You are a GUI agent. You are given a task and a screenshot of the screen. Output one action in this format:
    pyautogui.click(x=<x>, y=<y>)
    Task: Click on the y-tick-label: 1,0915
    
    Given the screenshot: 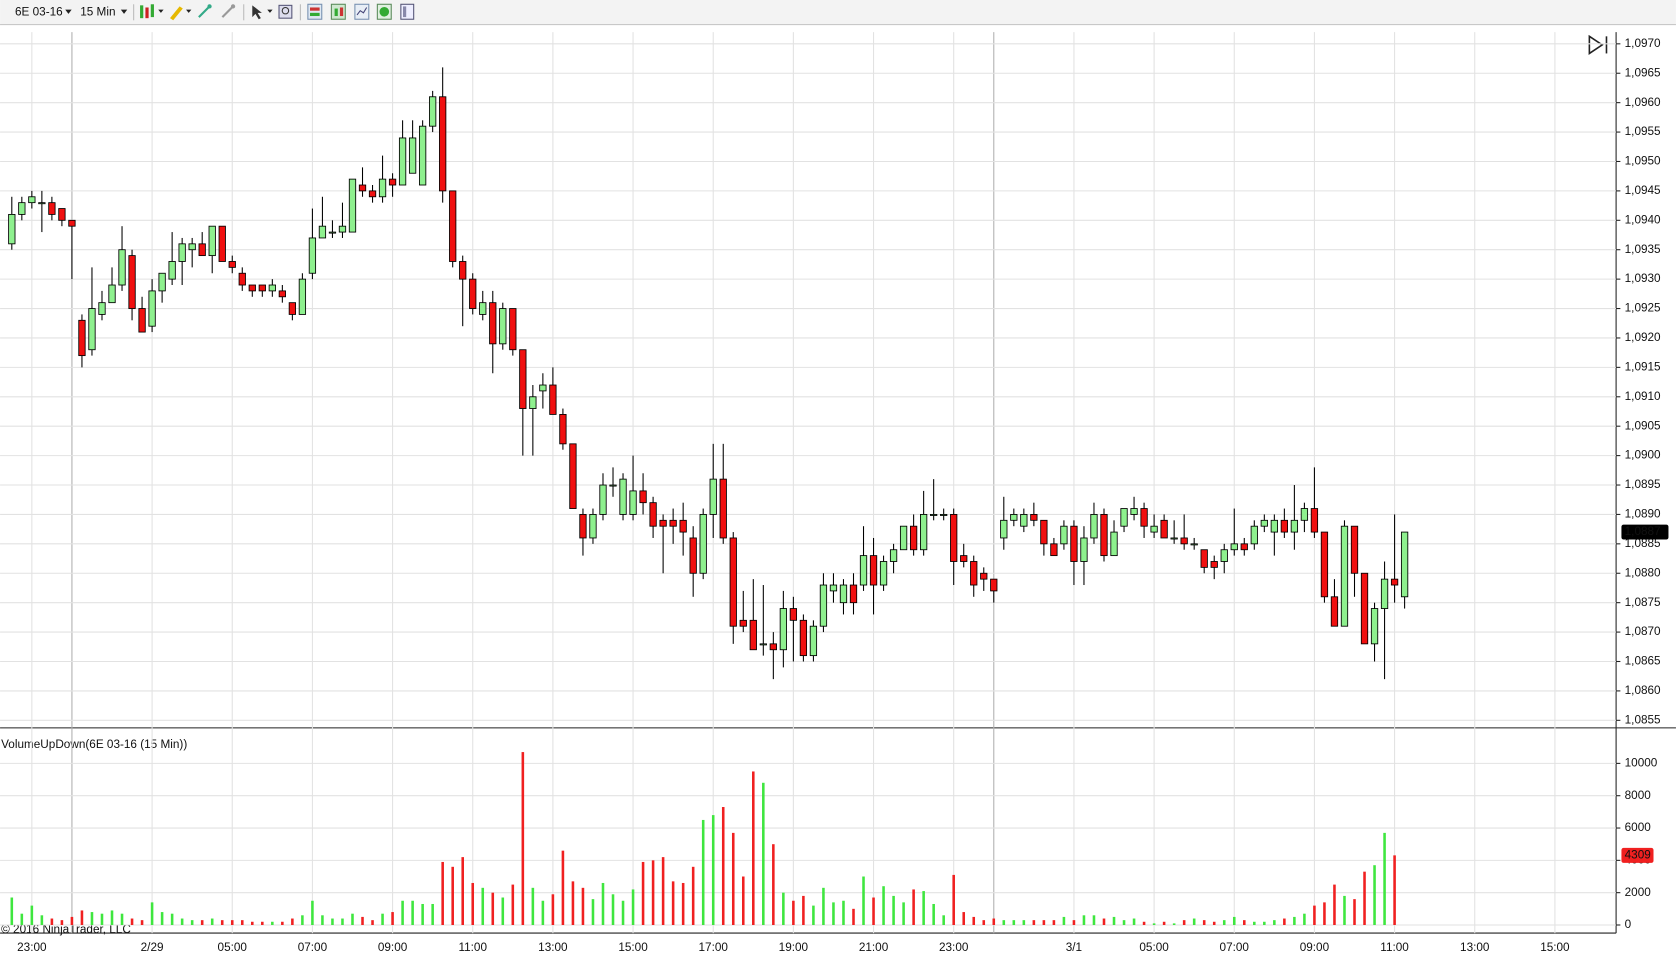 What is the action you would take?
    pyautogui.click(x=1643, y=366)
    